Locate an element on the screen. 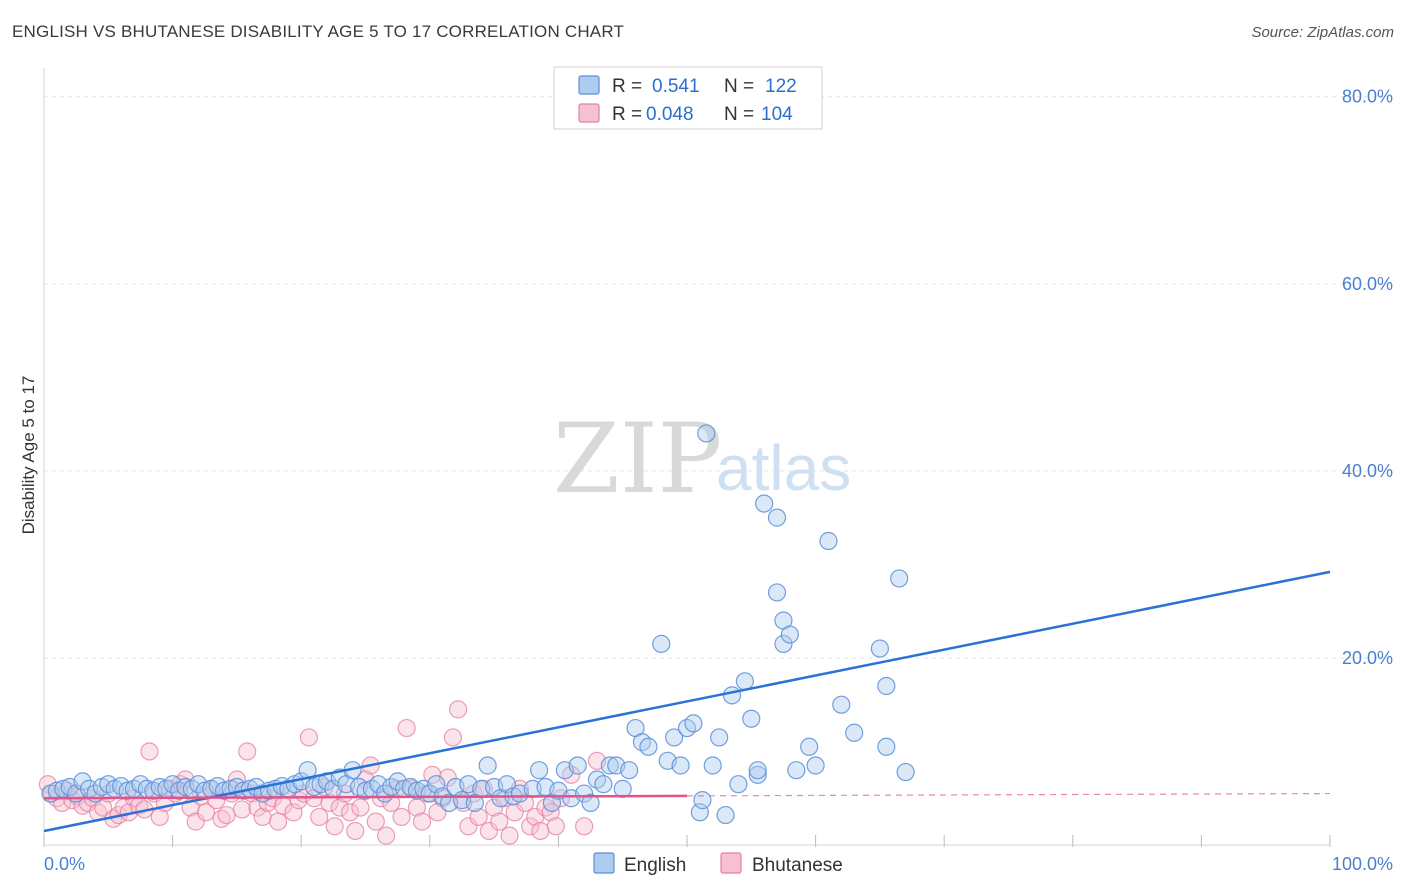 Image resolution: width=1406 pixels, height=892 pixels. legend-n-value-bhutanese: 104 is located at coordinates (777, 114).